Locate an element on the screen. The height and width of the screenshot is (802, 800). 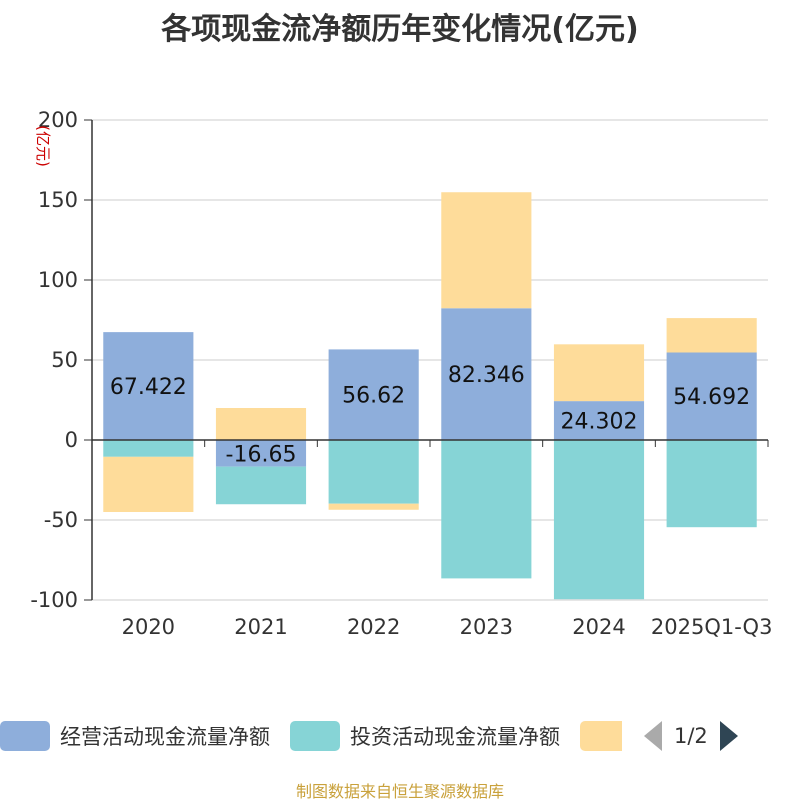
data-label-2023: 82.346 is located at coordinates (486, 375).